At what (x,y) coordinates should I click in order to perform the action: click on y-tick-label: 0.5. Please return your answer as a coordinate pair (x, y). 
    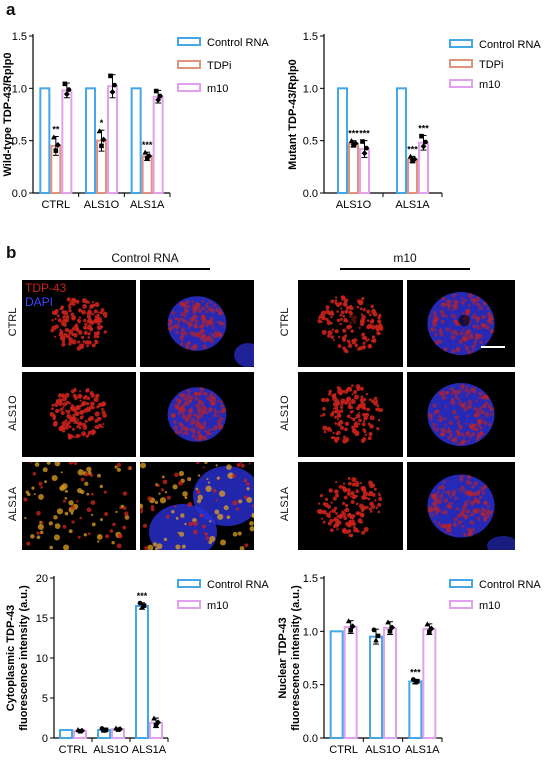
    Looking at the image, I should click on (310, 142).